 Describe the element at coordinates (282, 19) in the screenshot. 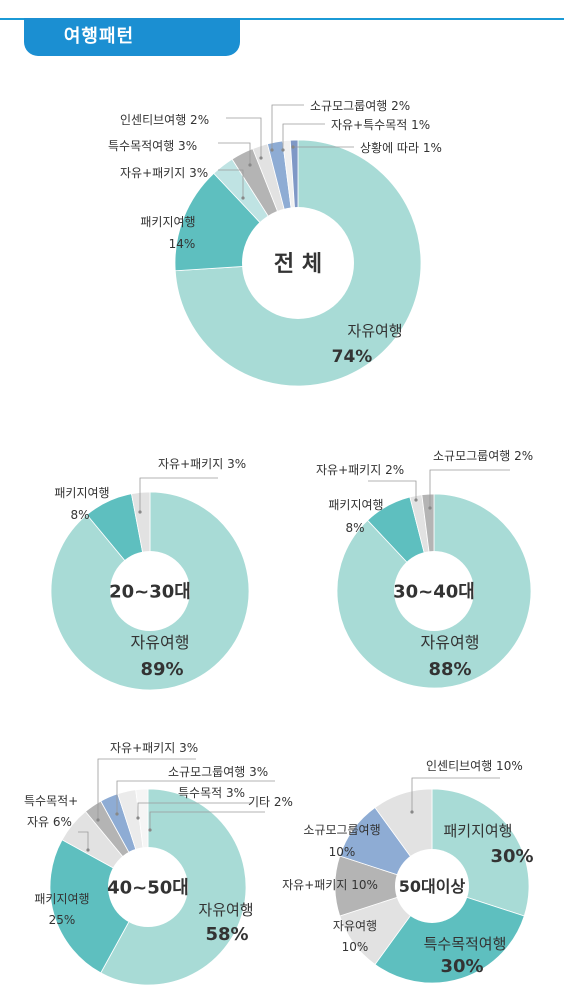

I see `header-rule` at that location.